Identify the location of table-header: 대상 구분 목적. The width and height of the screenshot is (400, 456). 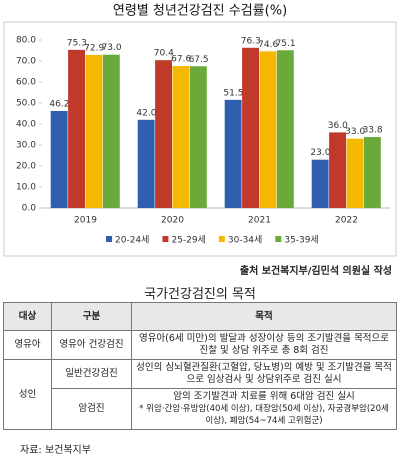
(200, 316).